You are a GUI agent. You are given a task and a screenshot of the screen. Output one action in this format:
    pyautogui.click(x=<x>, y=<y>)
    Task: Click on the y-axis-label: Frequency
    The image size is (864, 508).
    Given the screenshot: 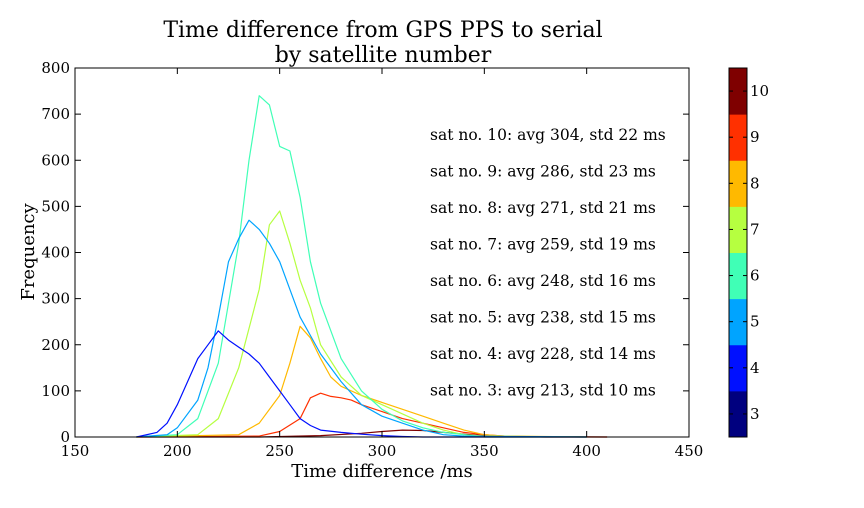 What is the action you would take?
    pyautogui.click(x=28, y=251)
    